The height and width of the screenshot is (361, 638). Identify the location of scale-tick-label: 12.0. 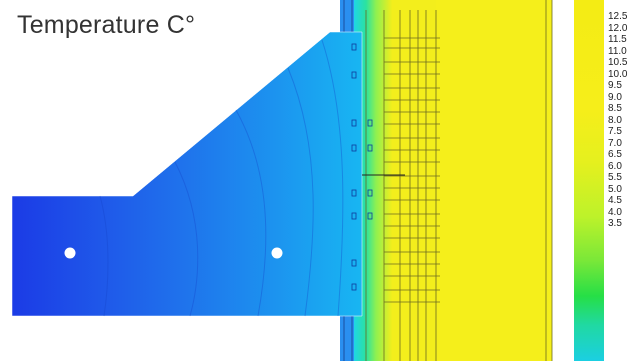
(618, 28).